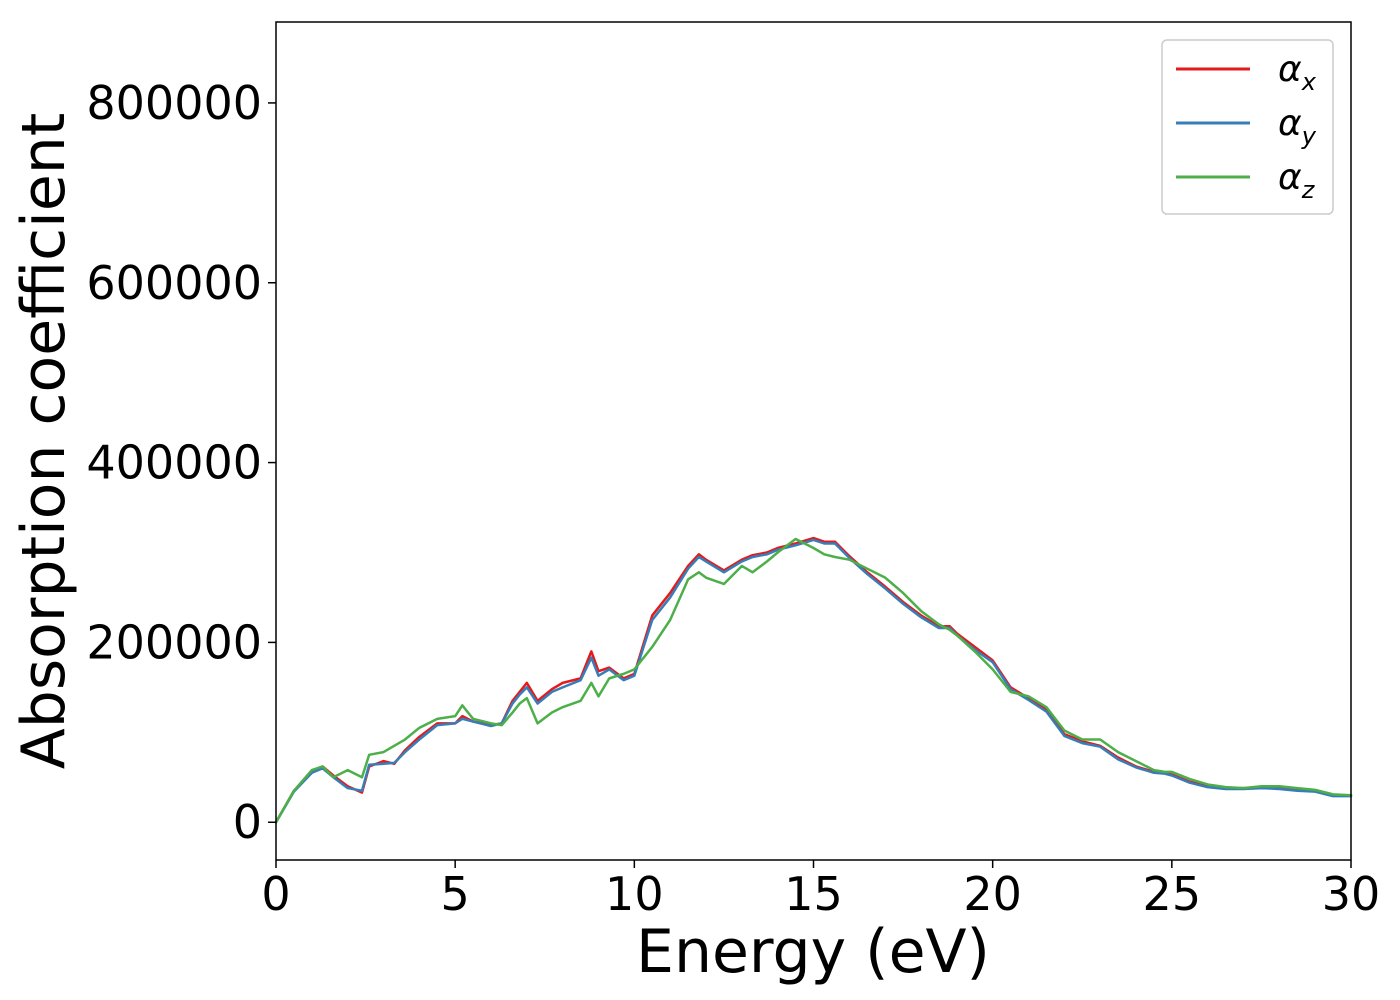  I want to click on y-tick-label: 200000, so click(174, 642).